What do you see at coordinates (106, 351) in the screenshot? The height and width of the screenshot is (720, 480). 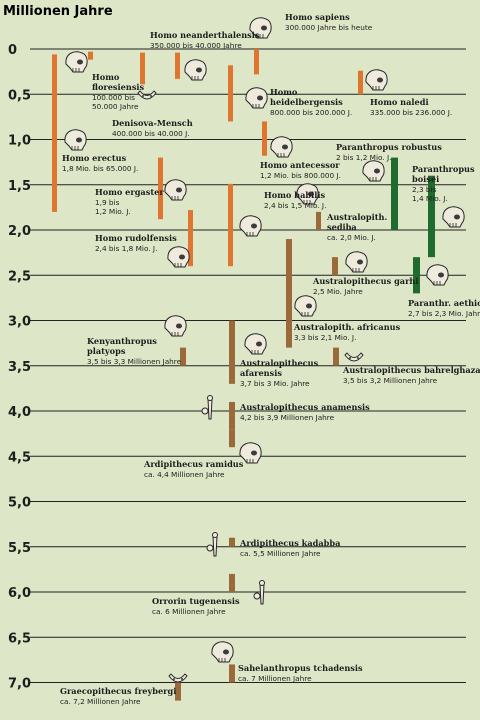 I see `species-name: platyops` at bounding box center [106, 351].